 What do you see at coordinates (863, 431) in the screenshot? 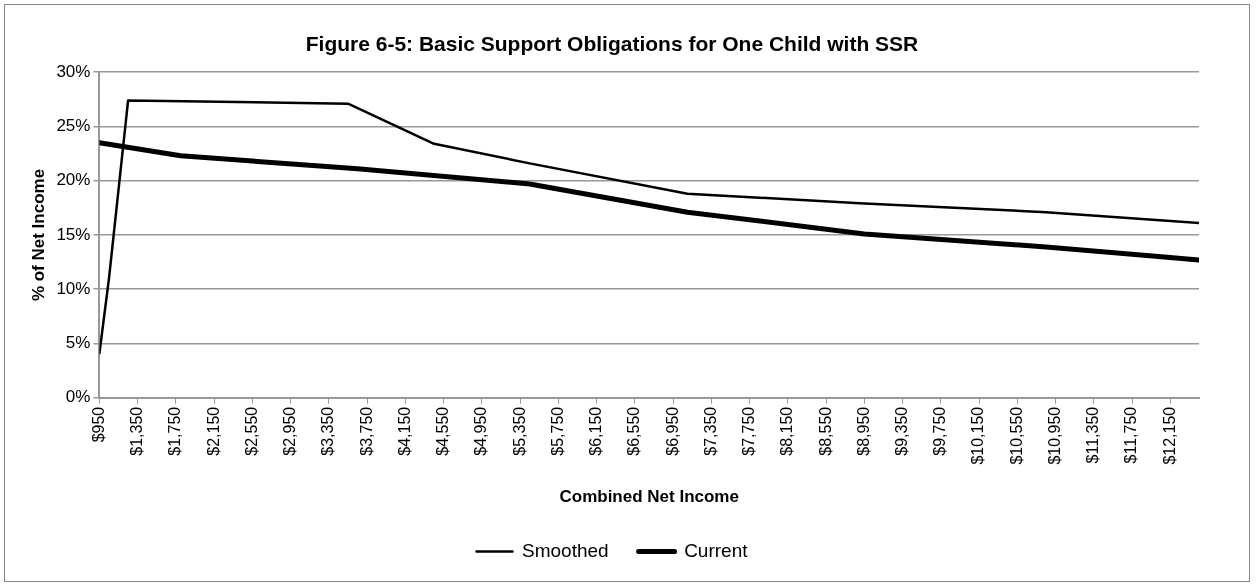
I see `x-tick-label: $8,950` at bounding box center [863, 431].